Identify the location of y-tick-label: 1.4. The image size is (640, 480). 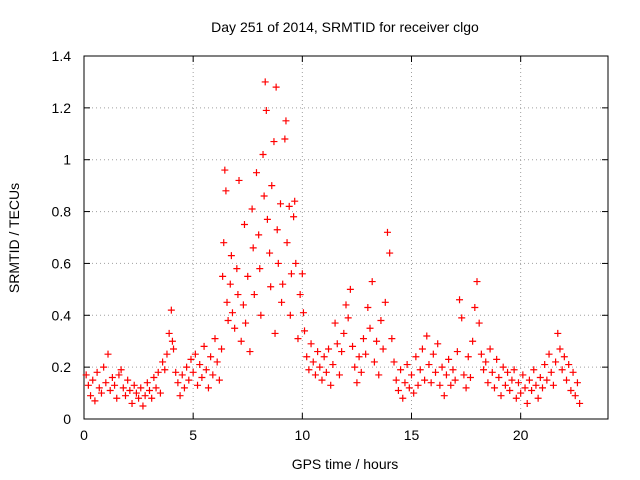
(62, 56).